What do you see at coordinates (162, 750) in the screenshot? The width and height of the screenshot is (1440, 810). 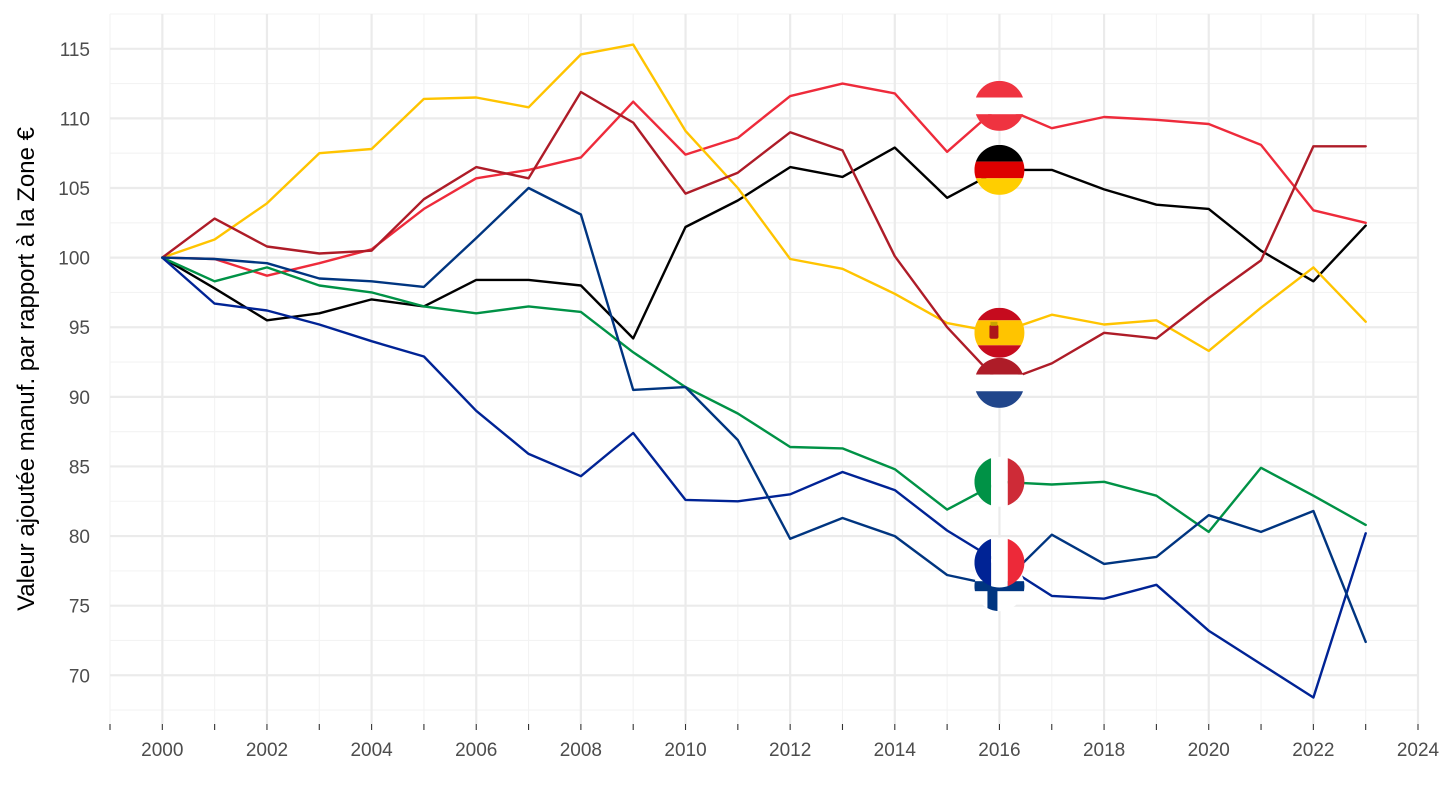 I see `x-tick-label: 2000` at bounding box center [162, 750].